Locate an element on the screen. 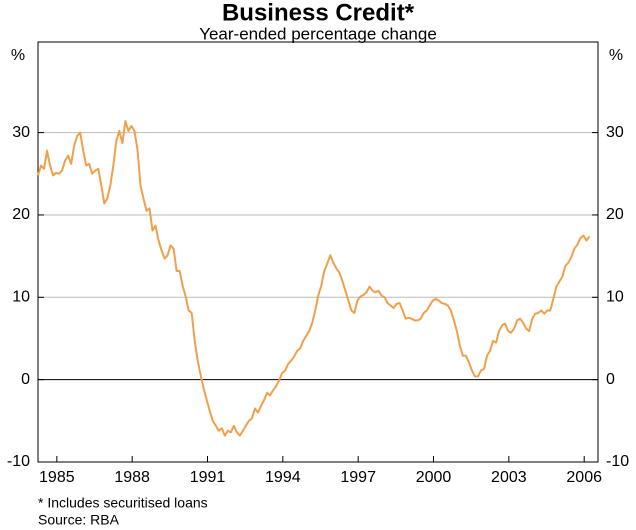  y-unit-right: % is located at coordinates (616, 55).